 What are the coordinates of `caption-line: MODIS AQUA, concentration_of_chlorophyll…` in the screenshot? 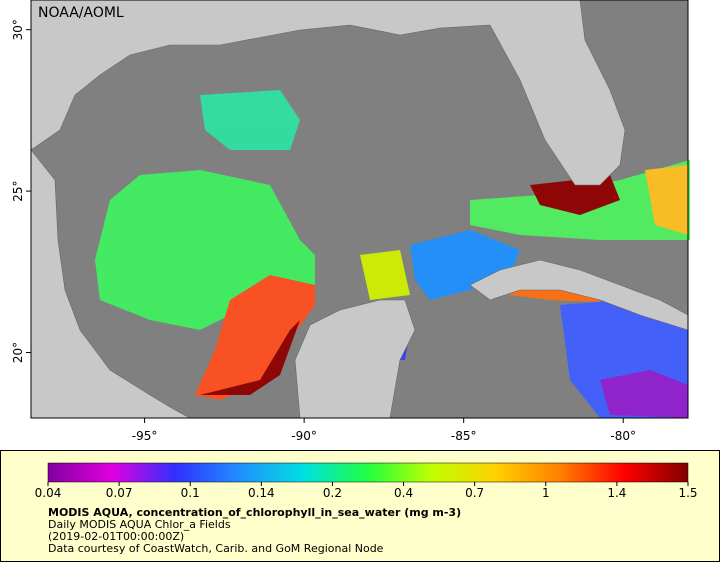 It's located at (254, 512).